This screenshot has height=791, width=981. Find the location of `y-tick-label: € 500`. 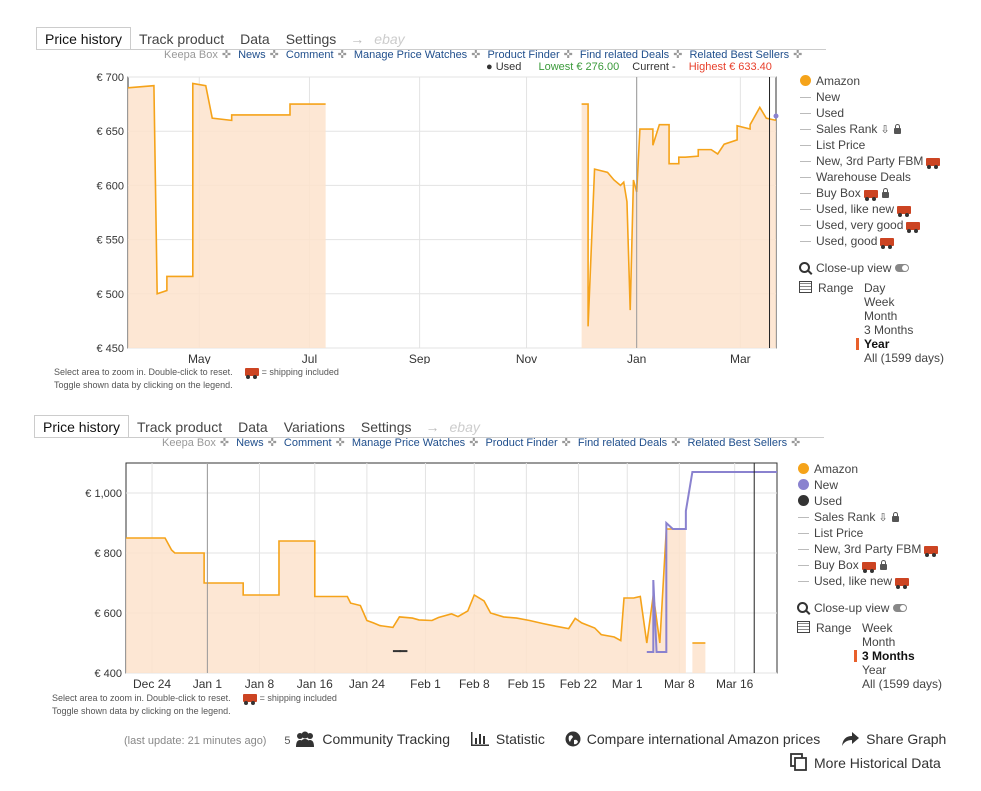

y-tick-label: € 500 is located at coordinates (110, 295).